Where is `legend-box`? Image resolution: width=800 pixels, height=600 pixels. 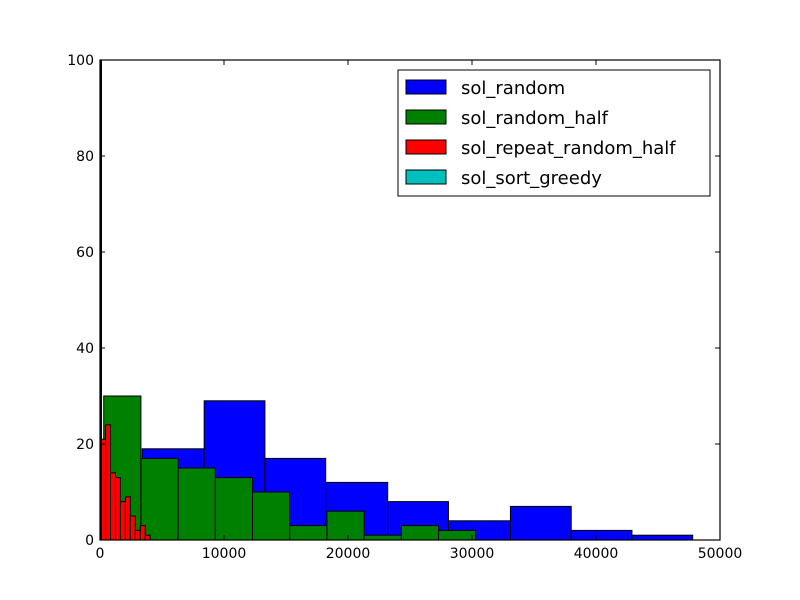 legend-box is located at coordinates (554, 133).